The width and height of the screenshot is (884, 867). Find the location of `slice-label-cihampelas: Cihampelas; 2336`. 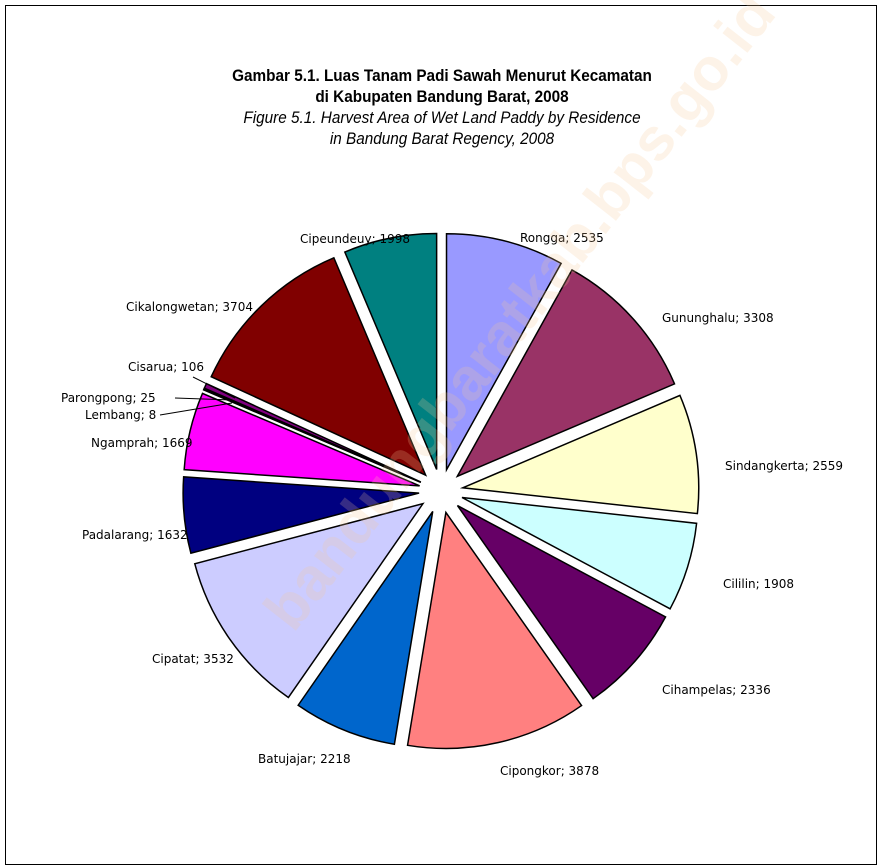

slice-label-cihampelas: Cihampelas; 2336 is located at coordinates (716, 690).